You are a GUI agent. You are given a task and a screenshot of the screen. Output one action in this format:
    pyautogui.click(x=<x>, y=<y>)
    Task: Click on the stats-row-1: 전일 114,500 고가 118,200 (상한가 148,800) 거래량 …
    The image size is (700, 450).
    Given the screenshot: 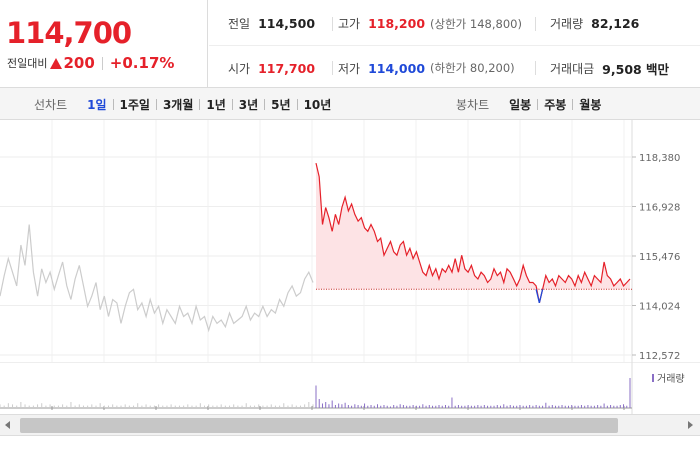 What is the action you would take?
    pyautogui.click(x=454, y=24)
    